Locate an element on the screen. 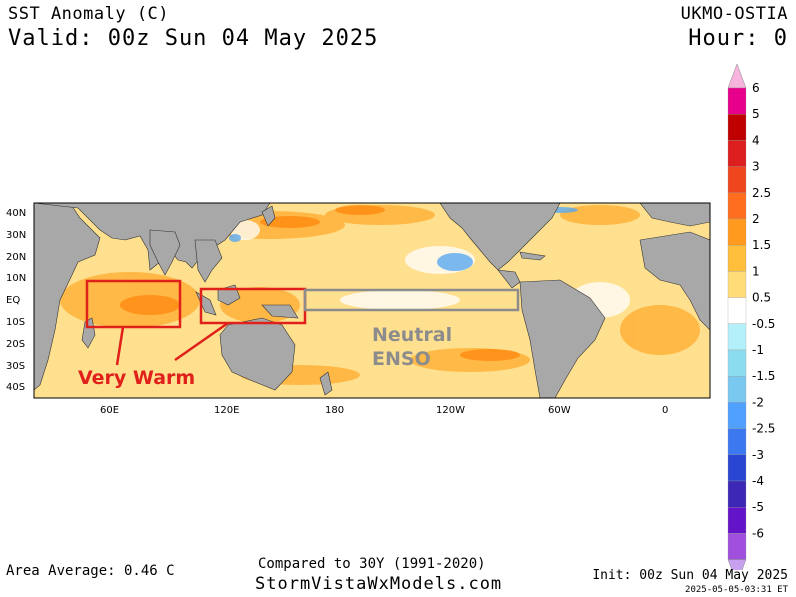 The width and height of the screenshot is (796, 597). africa-land is located at coordinates (67, 297).